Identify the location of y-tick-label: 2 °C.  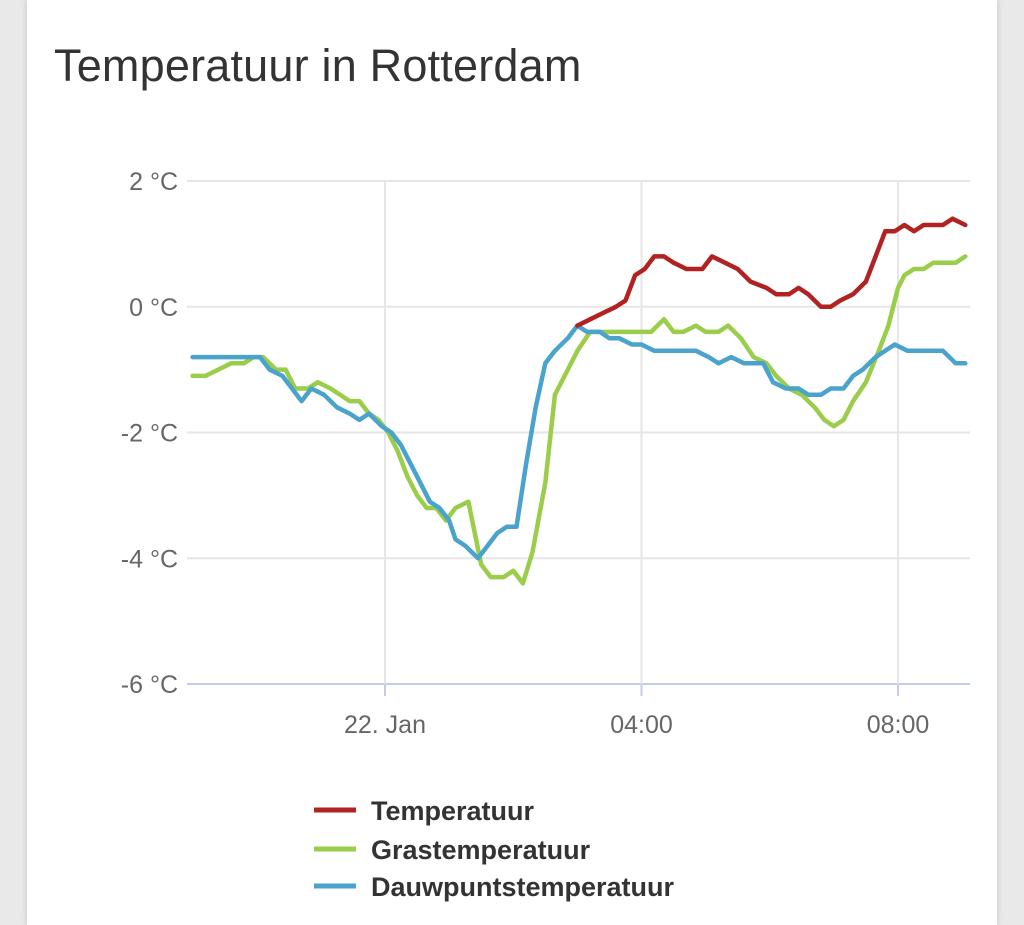
(153, 182).